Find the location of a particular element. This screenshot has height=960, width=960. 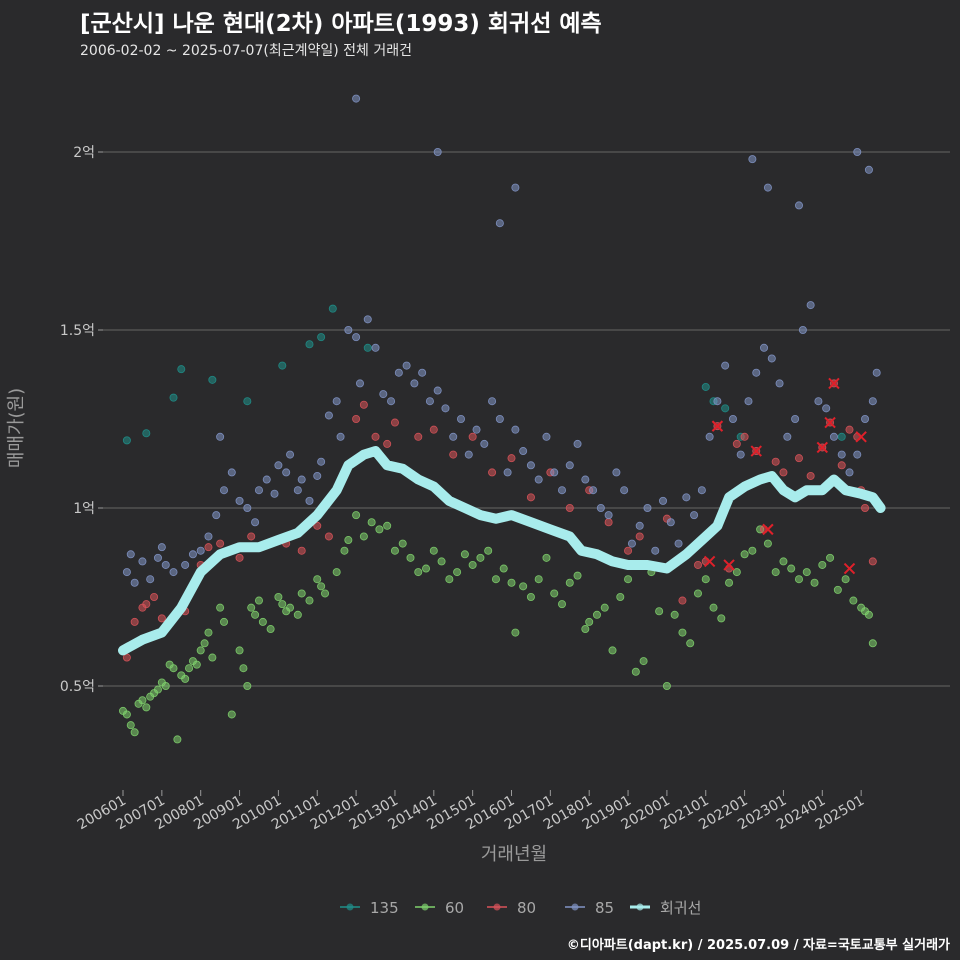

legend-item-135: 135 is located at coordinates (369, 908).